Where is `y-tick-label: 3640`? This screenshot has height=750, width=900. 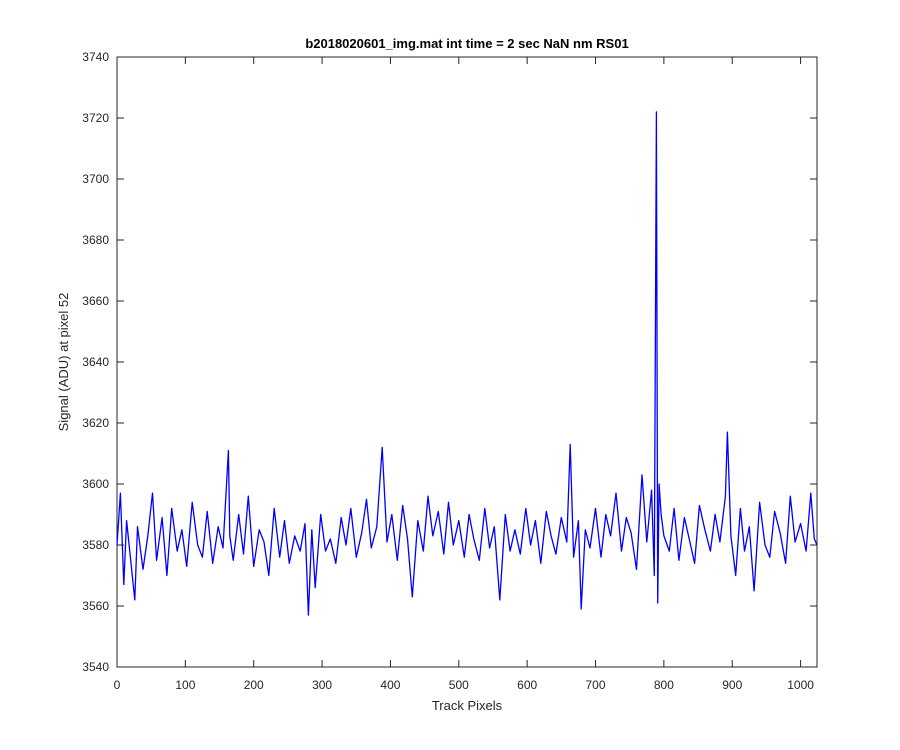
y-tick-label: 3640 is located at coordinates (95, 362).